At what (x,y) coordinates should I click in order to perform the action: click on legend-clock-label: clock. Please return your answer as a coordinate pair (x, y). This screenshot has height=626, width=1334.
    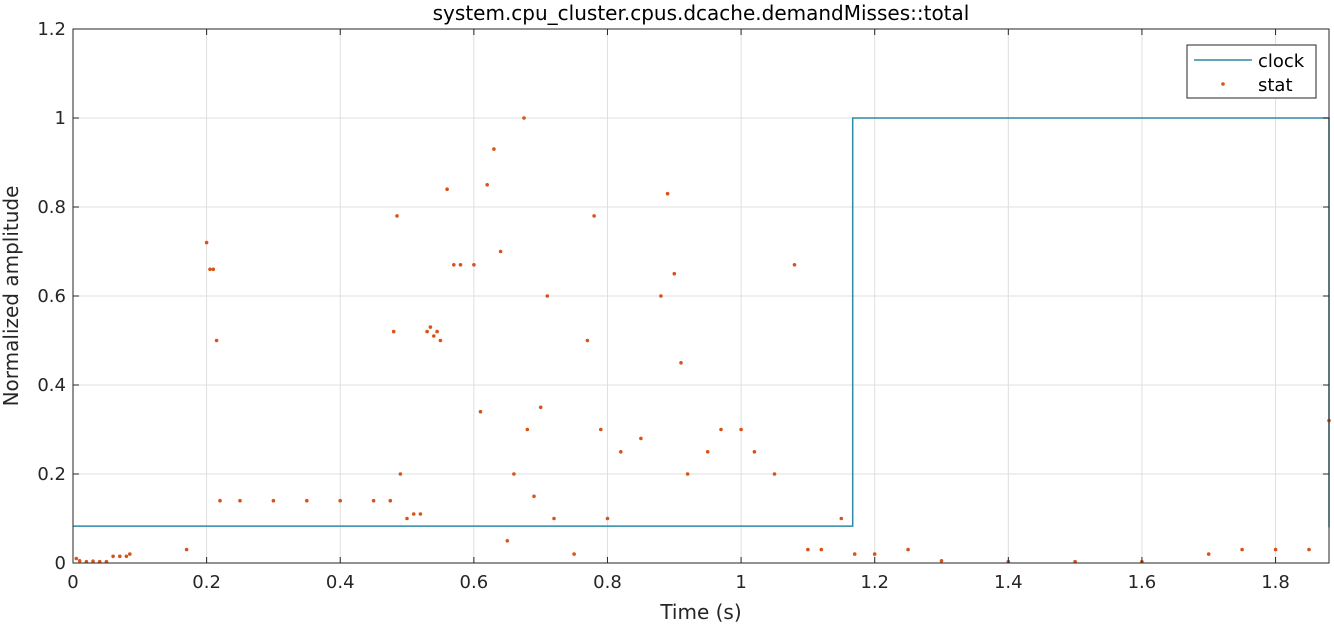
    Looking at the image, I should click on (1281, 61).